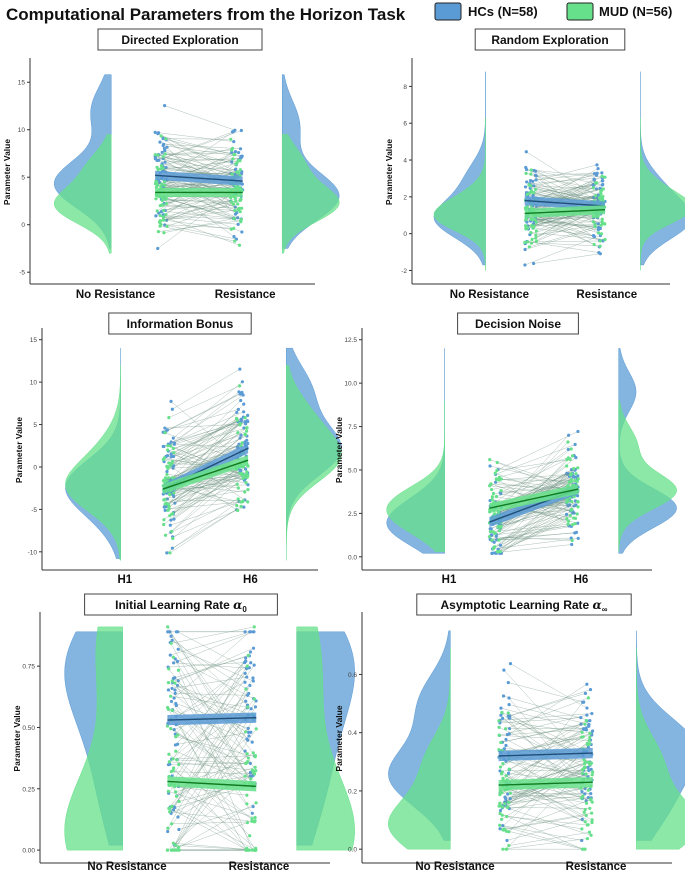 The image size is (685, 875). I want to click on panel-title-box, so click(180, 323).